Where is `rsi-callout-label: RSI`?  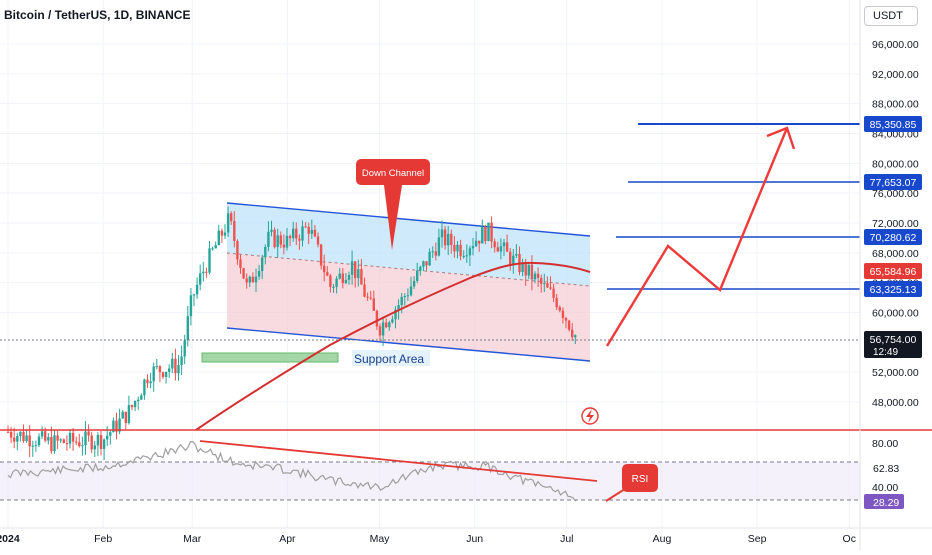 rsi-callout-label: RSI is located at coordinates (640, 479).